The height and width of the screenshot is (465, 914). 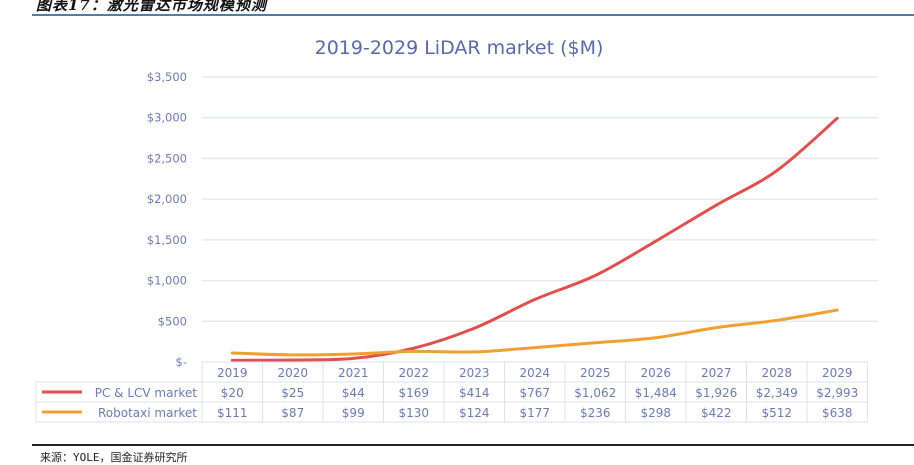 I want to click on data-label: $414, so click(x=474, y=393).